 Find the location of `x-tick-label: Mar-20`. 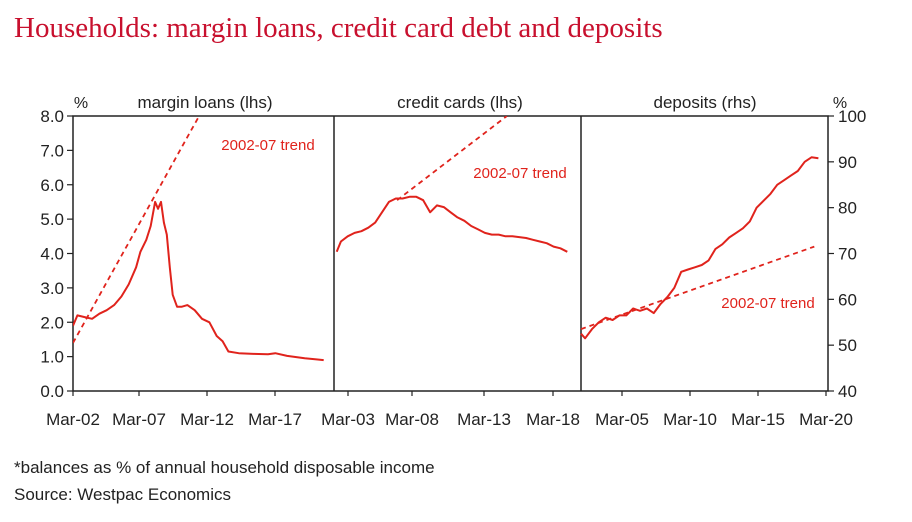

x-tick-label: Mar-20 is located at coordinates (826, 419).